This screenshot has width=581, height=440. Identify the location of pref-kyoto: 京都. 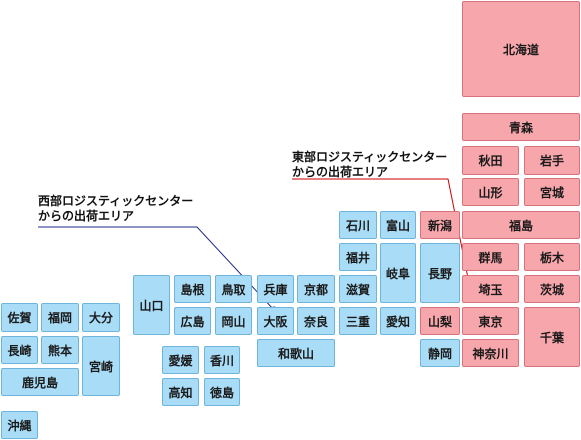
(316, 289).